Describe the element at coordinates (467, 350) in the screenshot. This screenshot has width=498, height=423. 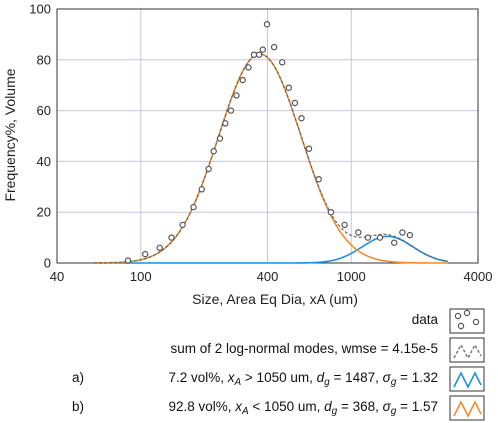
I see `legend-swatch-sum` at that location.